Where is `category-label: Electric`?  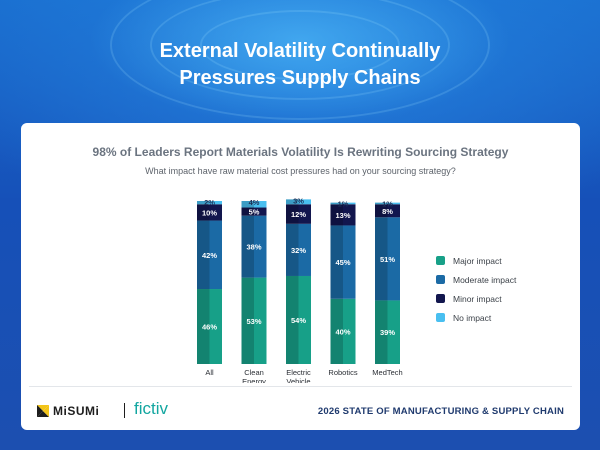
category-label: Electric is located at coordinates (298, 372).